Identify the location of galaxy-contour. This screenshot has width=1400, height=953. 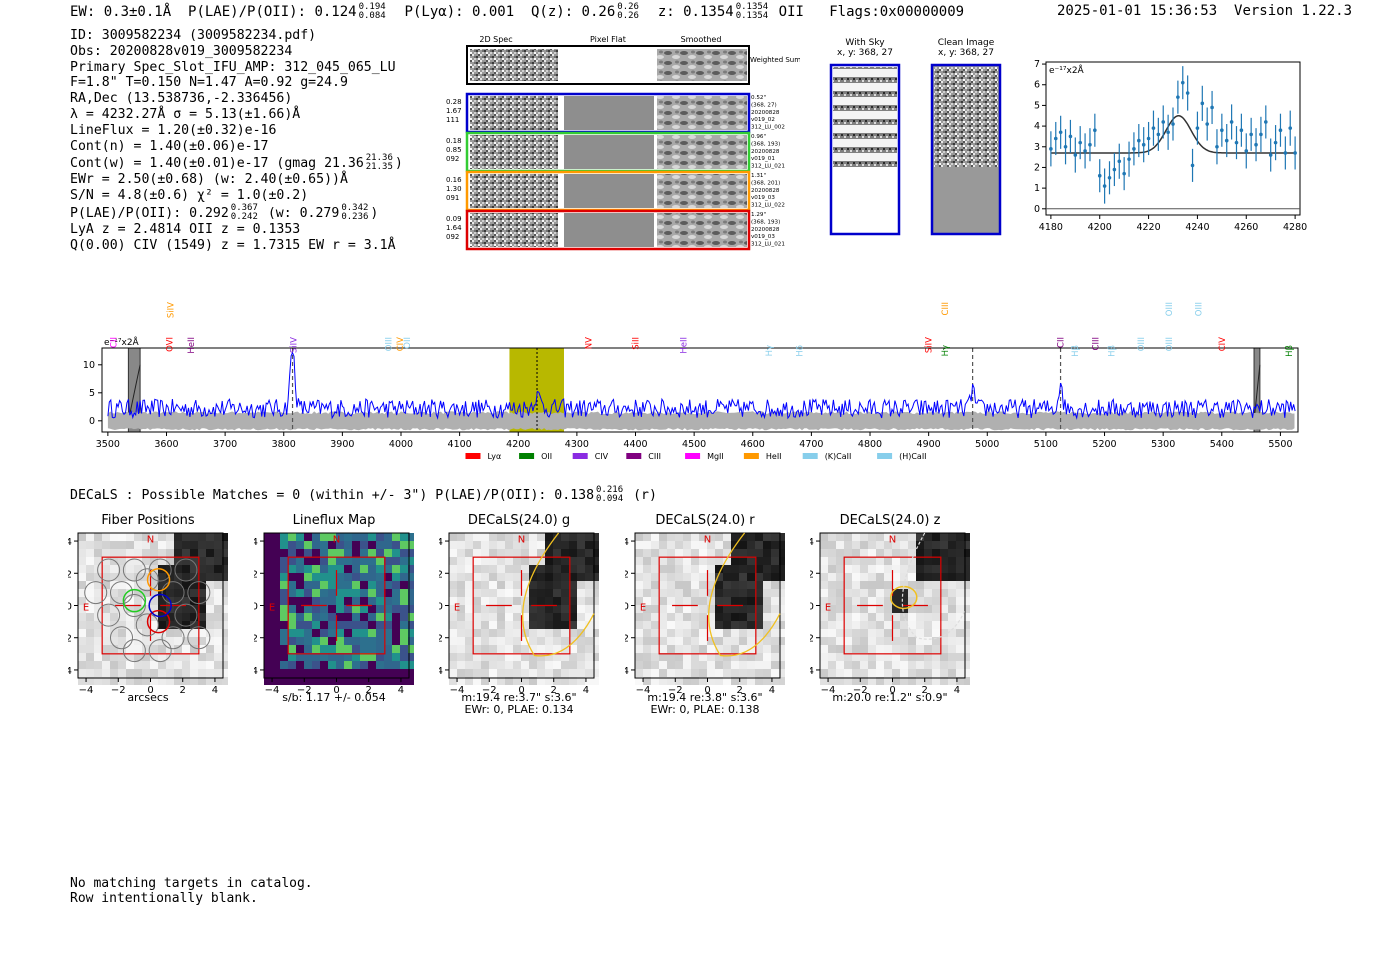
(933, 586).